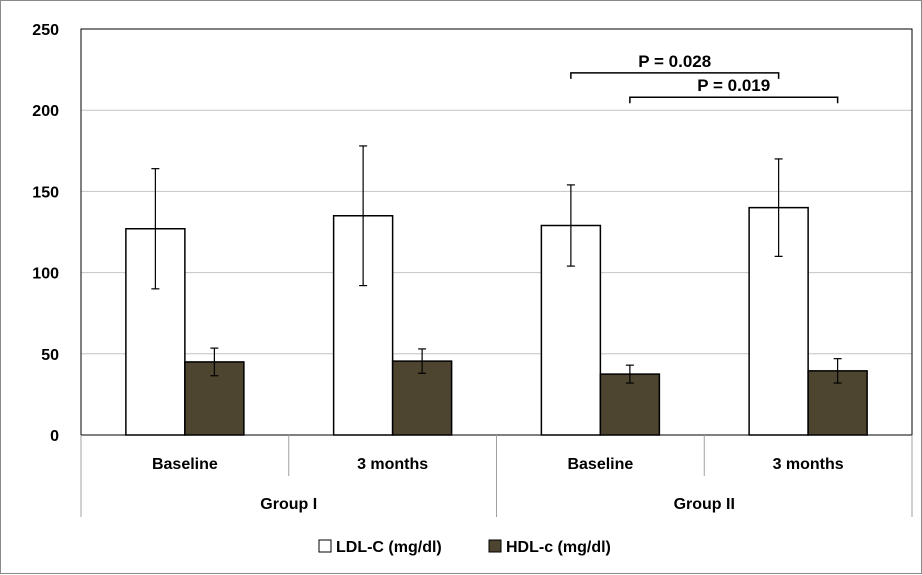  Describe the element at coordinates (54, 436) in the screenshot. I see `y-tick-label: 0` at that location.